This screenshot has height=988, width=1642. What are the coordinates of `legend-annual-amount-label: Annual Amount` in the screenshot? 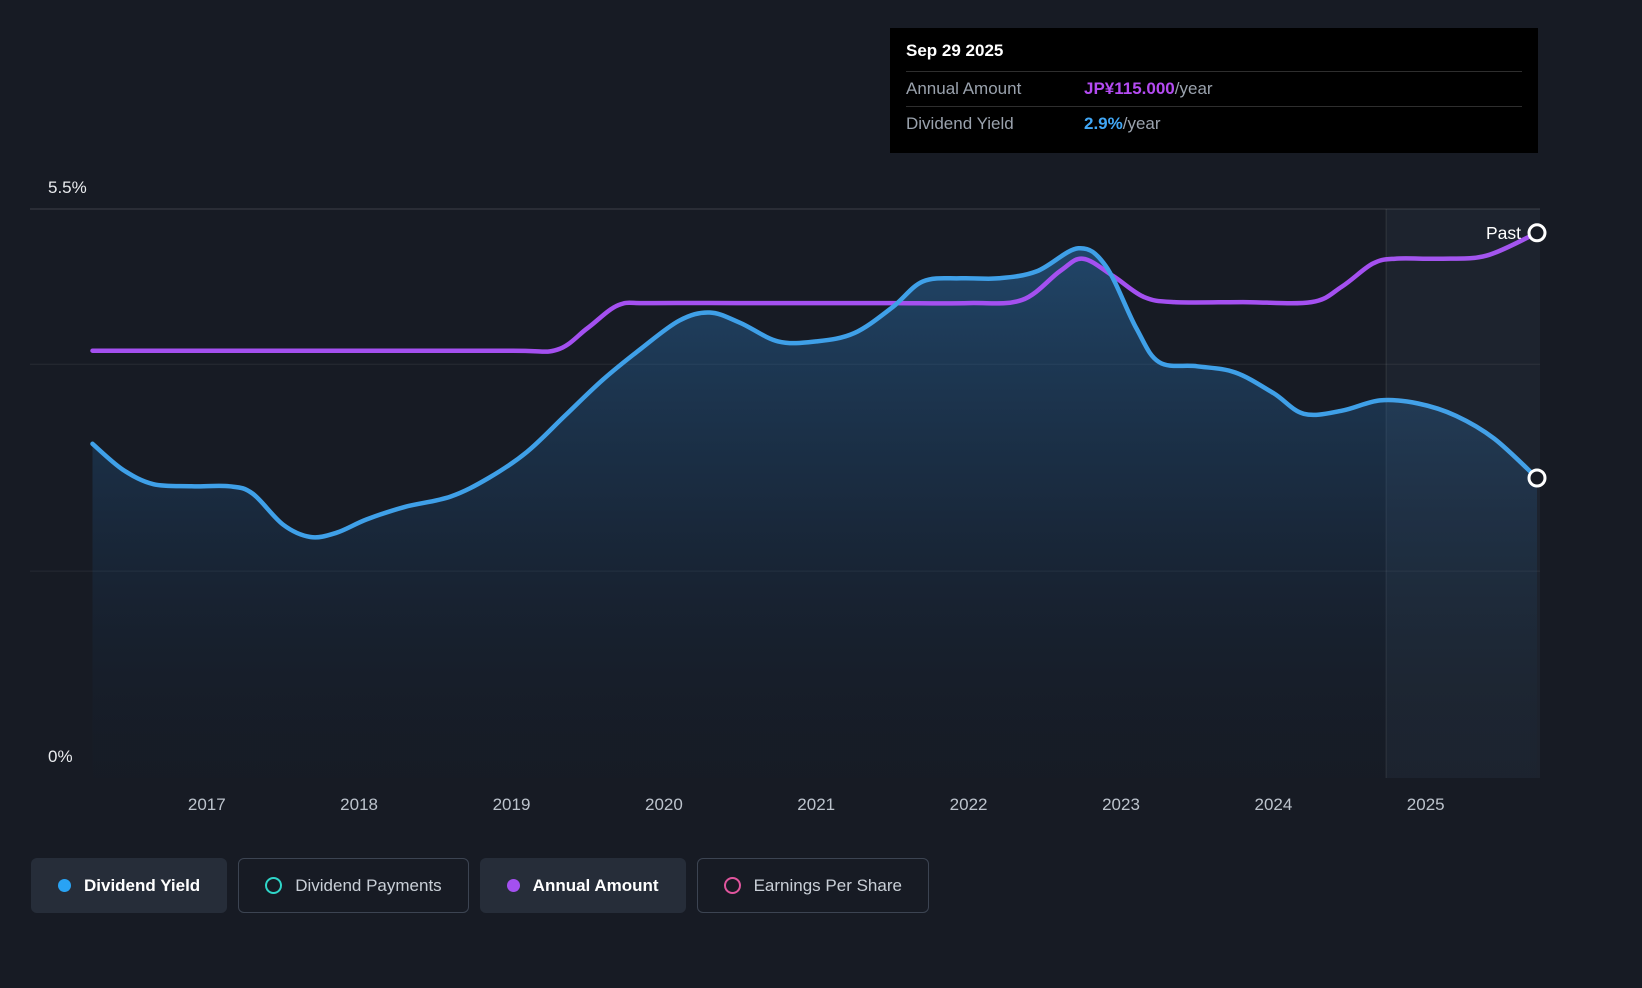 It's located at (595, 885).